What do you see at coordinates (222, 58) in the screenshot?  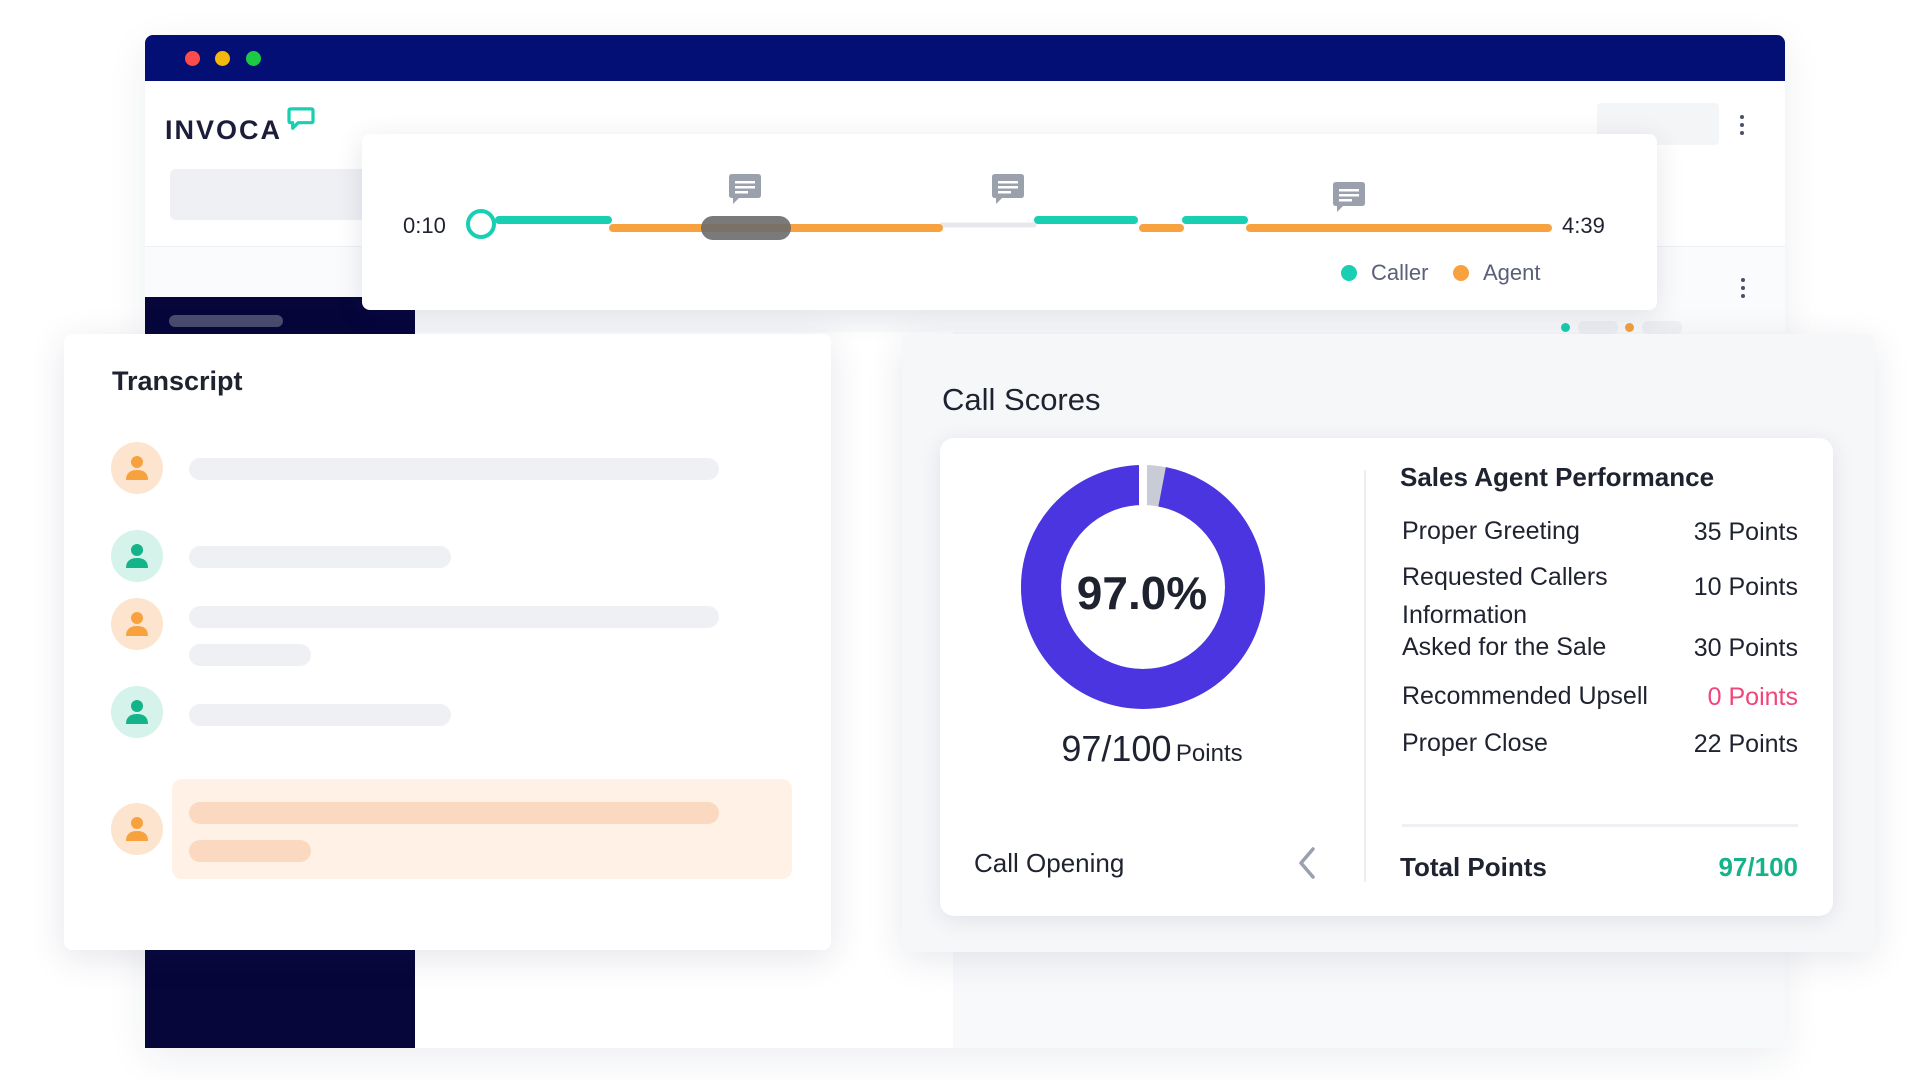 I see `window-minimize-button` at bounding box center [222, 58].